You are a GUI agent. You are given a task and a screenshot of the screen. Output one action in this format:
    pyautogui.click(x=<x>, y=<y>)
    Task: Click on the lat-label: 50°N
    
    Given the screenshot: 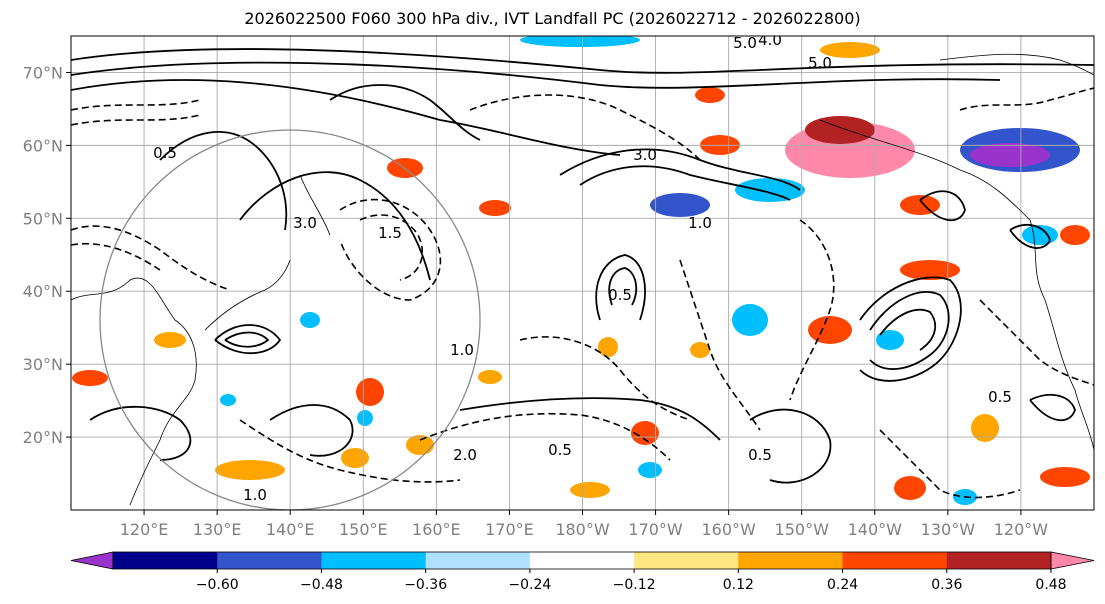 What is the action you would take?
    pyautogui.click(x=43, y=218)
    